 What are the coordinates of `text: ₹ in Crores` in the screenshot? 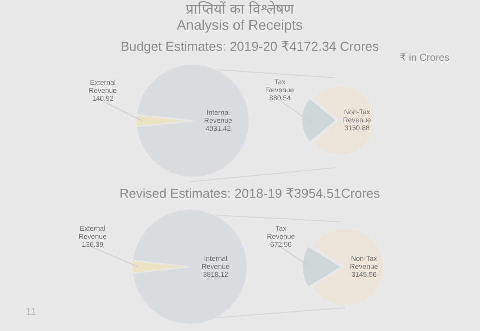 It's located at (425, 58).